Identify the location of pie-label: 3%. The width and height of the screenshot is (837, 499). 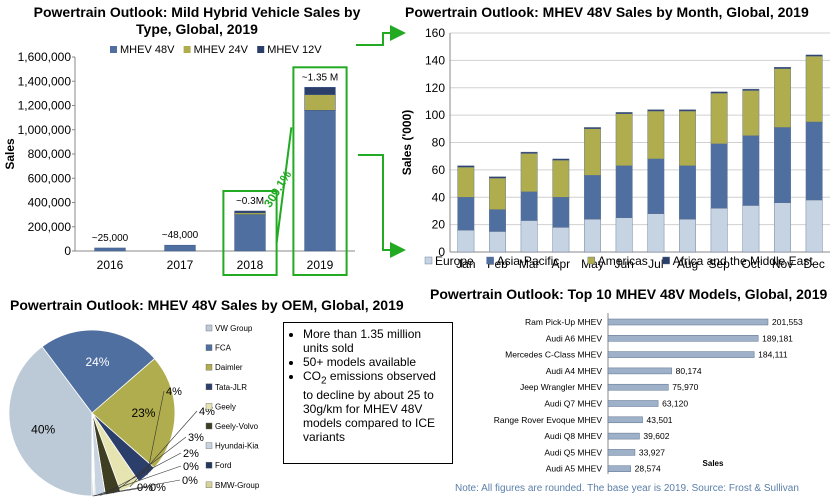
(196, 438).